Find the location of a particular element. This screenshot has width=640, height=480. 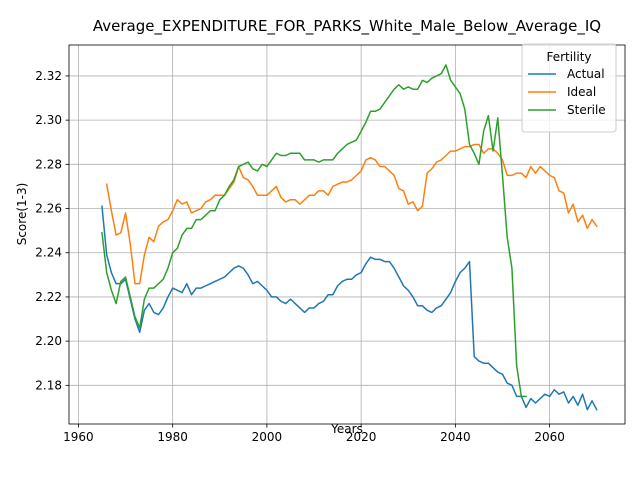

x-tick-label: 2060 is located at coordinates (549, 437).